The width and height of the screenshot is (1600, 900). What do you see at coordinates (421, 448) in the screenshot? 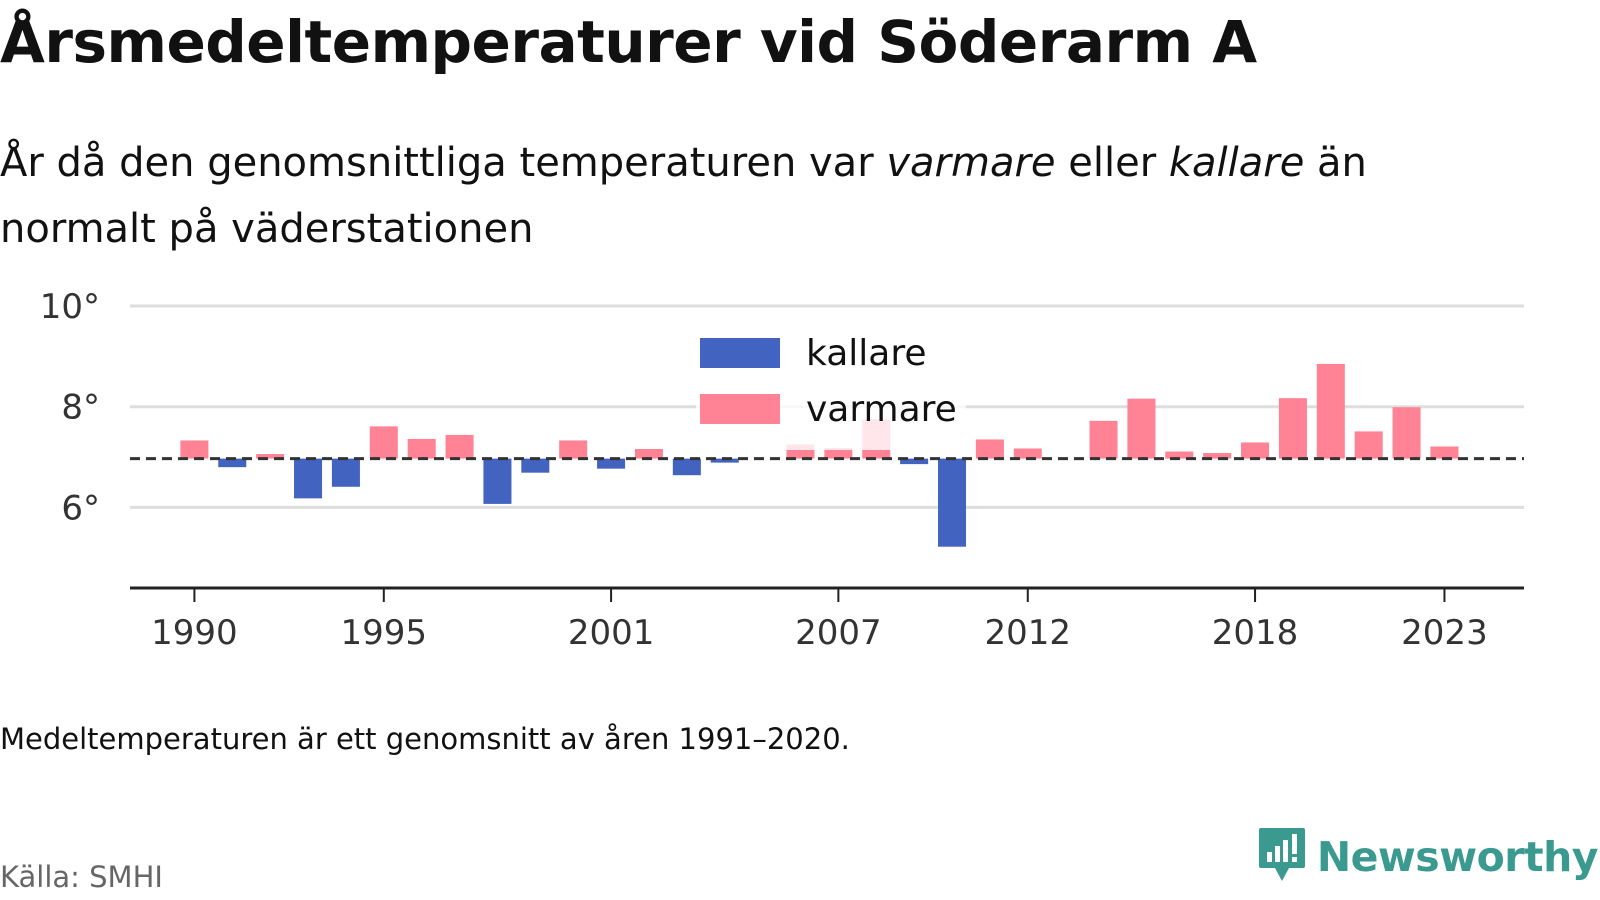
I see `bar-1996` at bounding box center [421, 448].